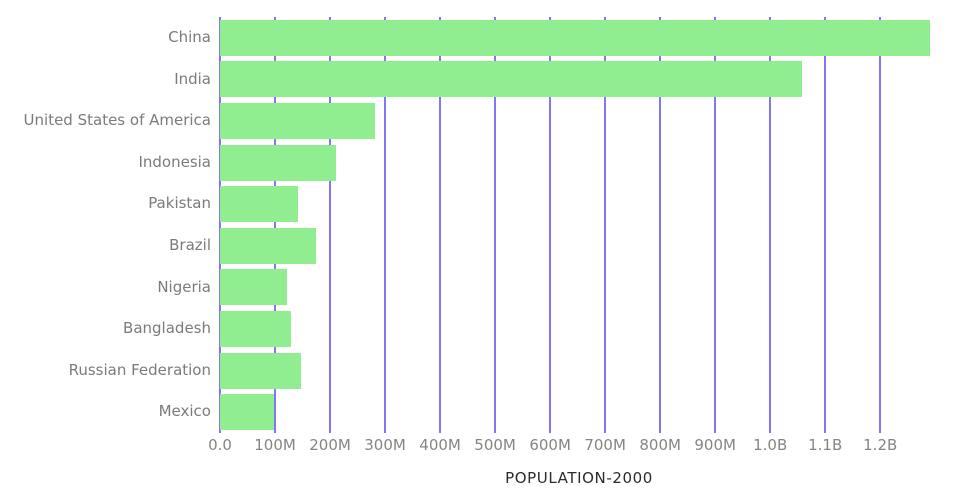 Image resolution: width=960 pixels, height=500 pixels. What do you see at coordinates (278, 162) in the screenshot?
I see `bar-indonesia` at bounding box center [278, 162].